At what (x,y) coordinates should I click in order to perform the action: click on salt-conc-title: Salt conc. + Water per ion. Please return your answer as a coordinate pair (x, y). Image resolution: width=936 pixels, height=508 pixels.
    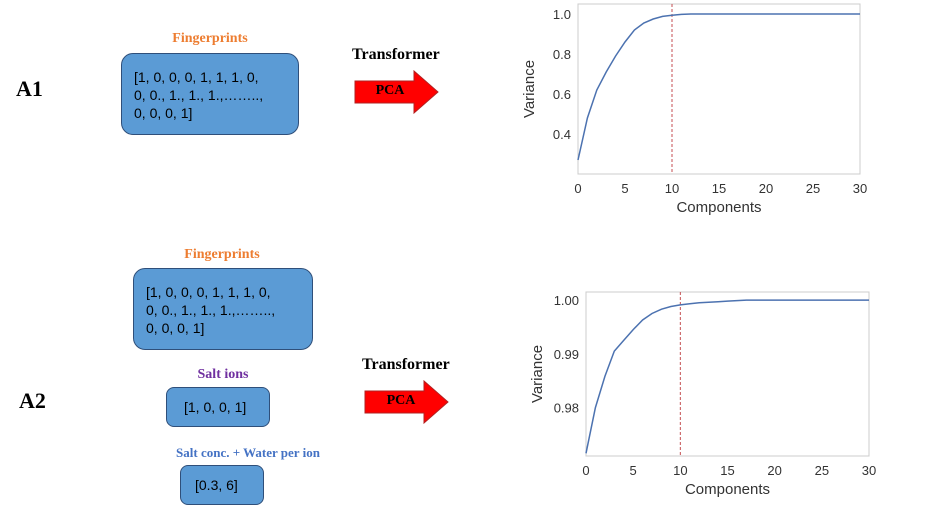
    Looking at the image, I should click on (248, 452).